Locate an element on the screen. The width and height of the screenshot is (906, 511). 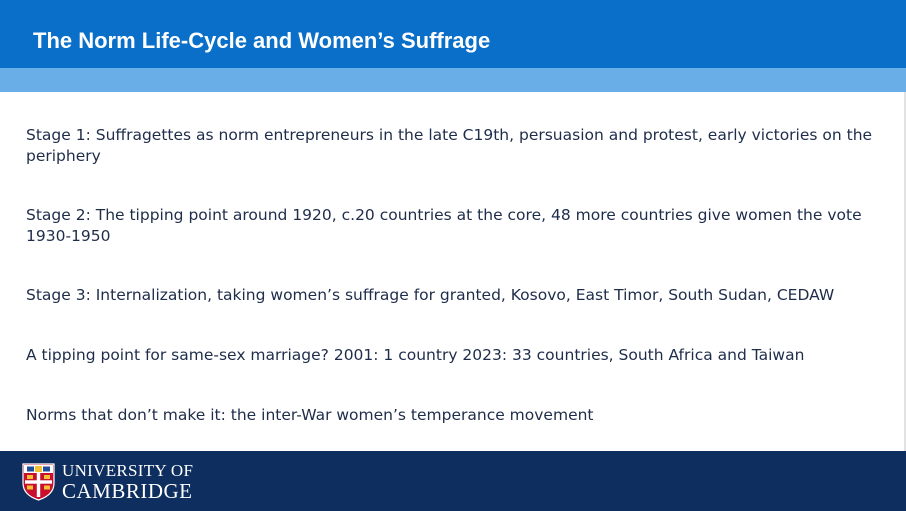
slide-title: The Norm Life-Cycle and Women’s Suffrage is located at coordinates (262, 40).